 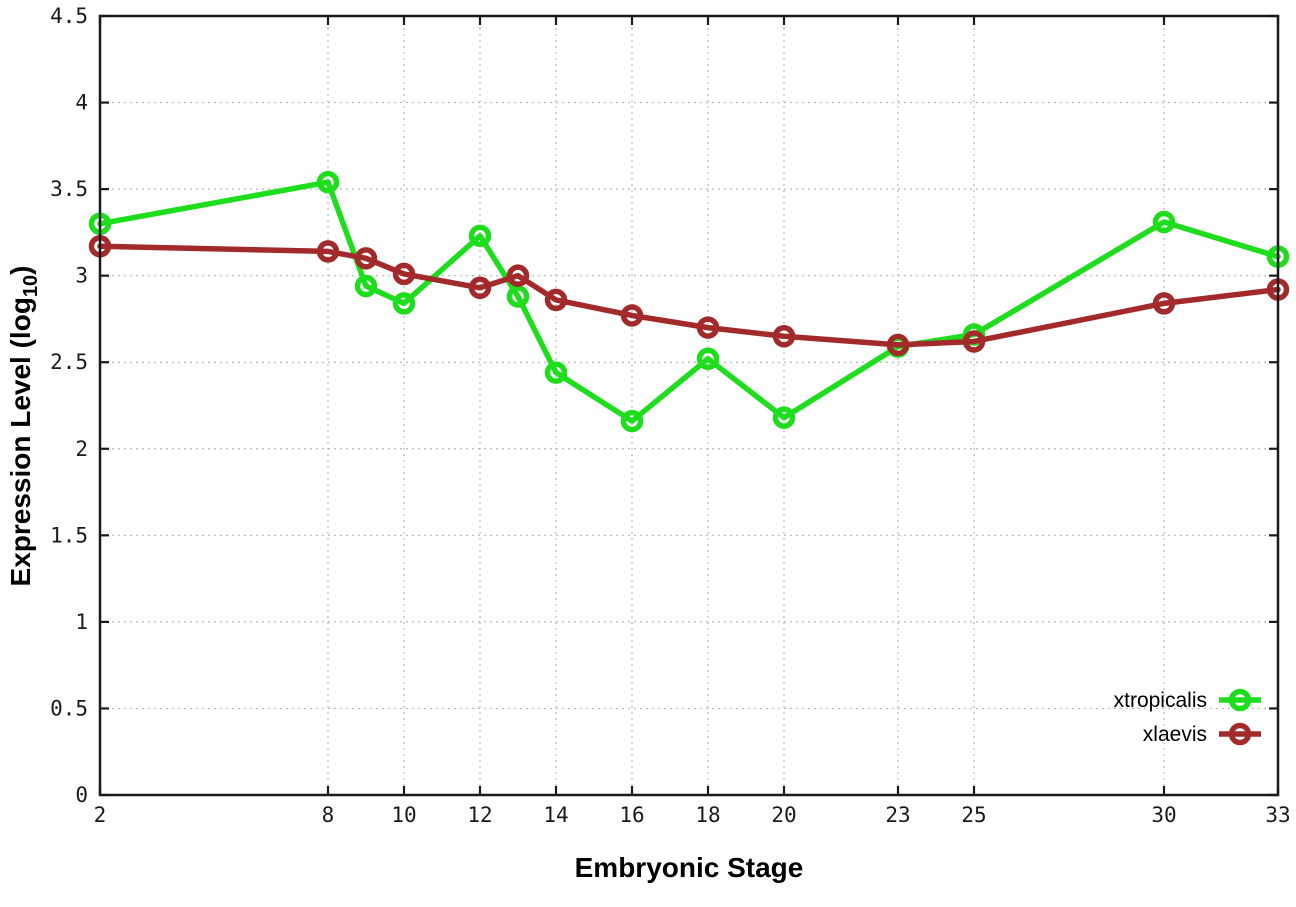 I want to click on x-tick-label: 18, so click(x=707, y=815).